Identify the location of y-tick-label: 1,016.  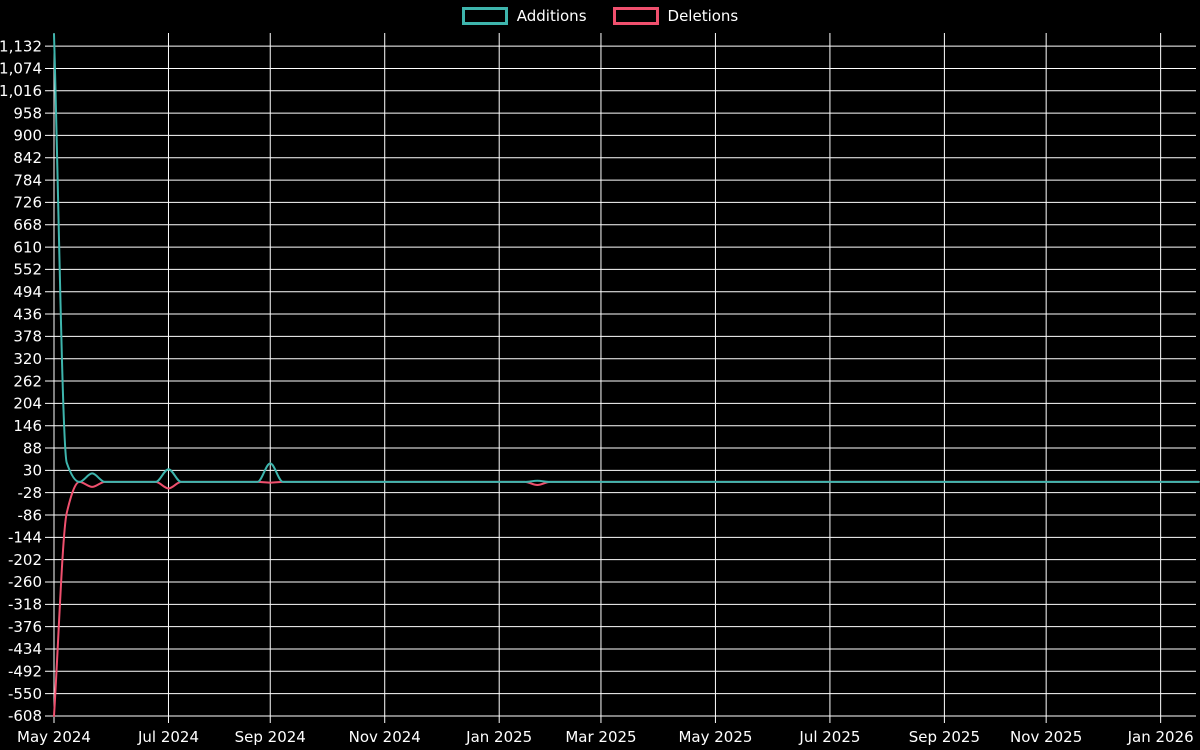
(21, 91).